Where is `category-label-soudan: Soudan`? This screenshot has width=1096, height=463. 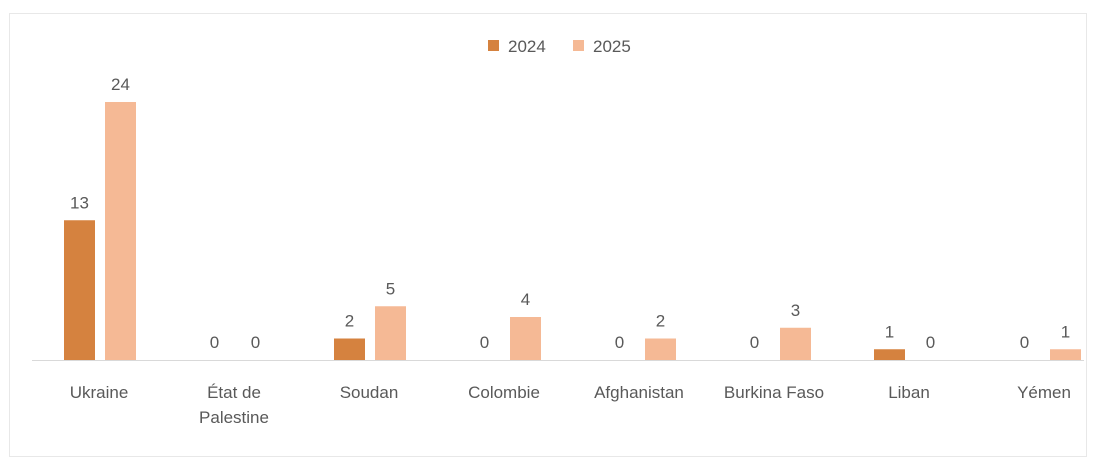 category-label-soudan: Soudan is located at coordinates (369, 392).